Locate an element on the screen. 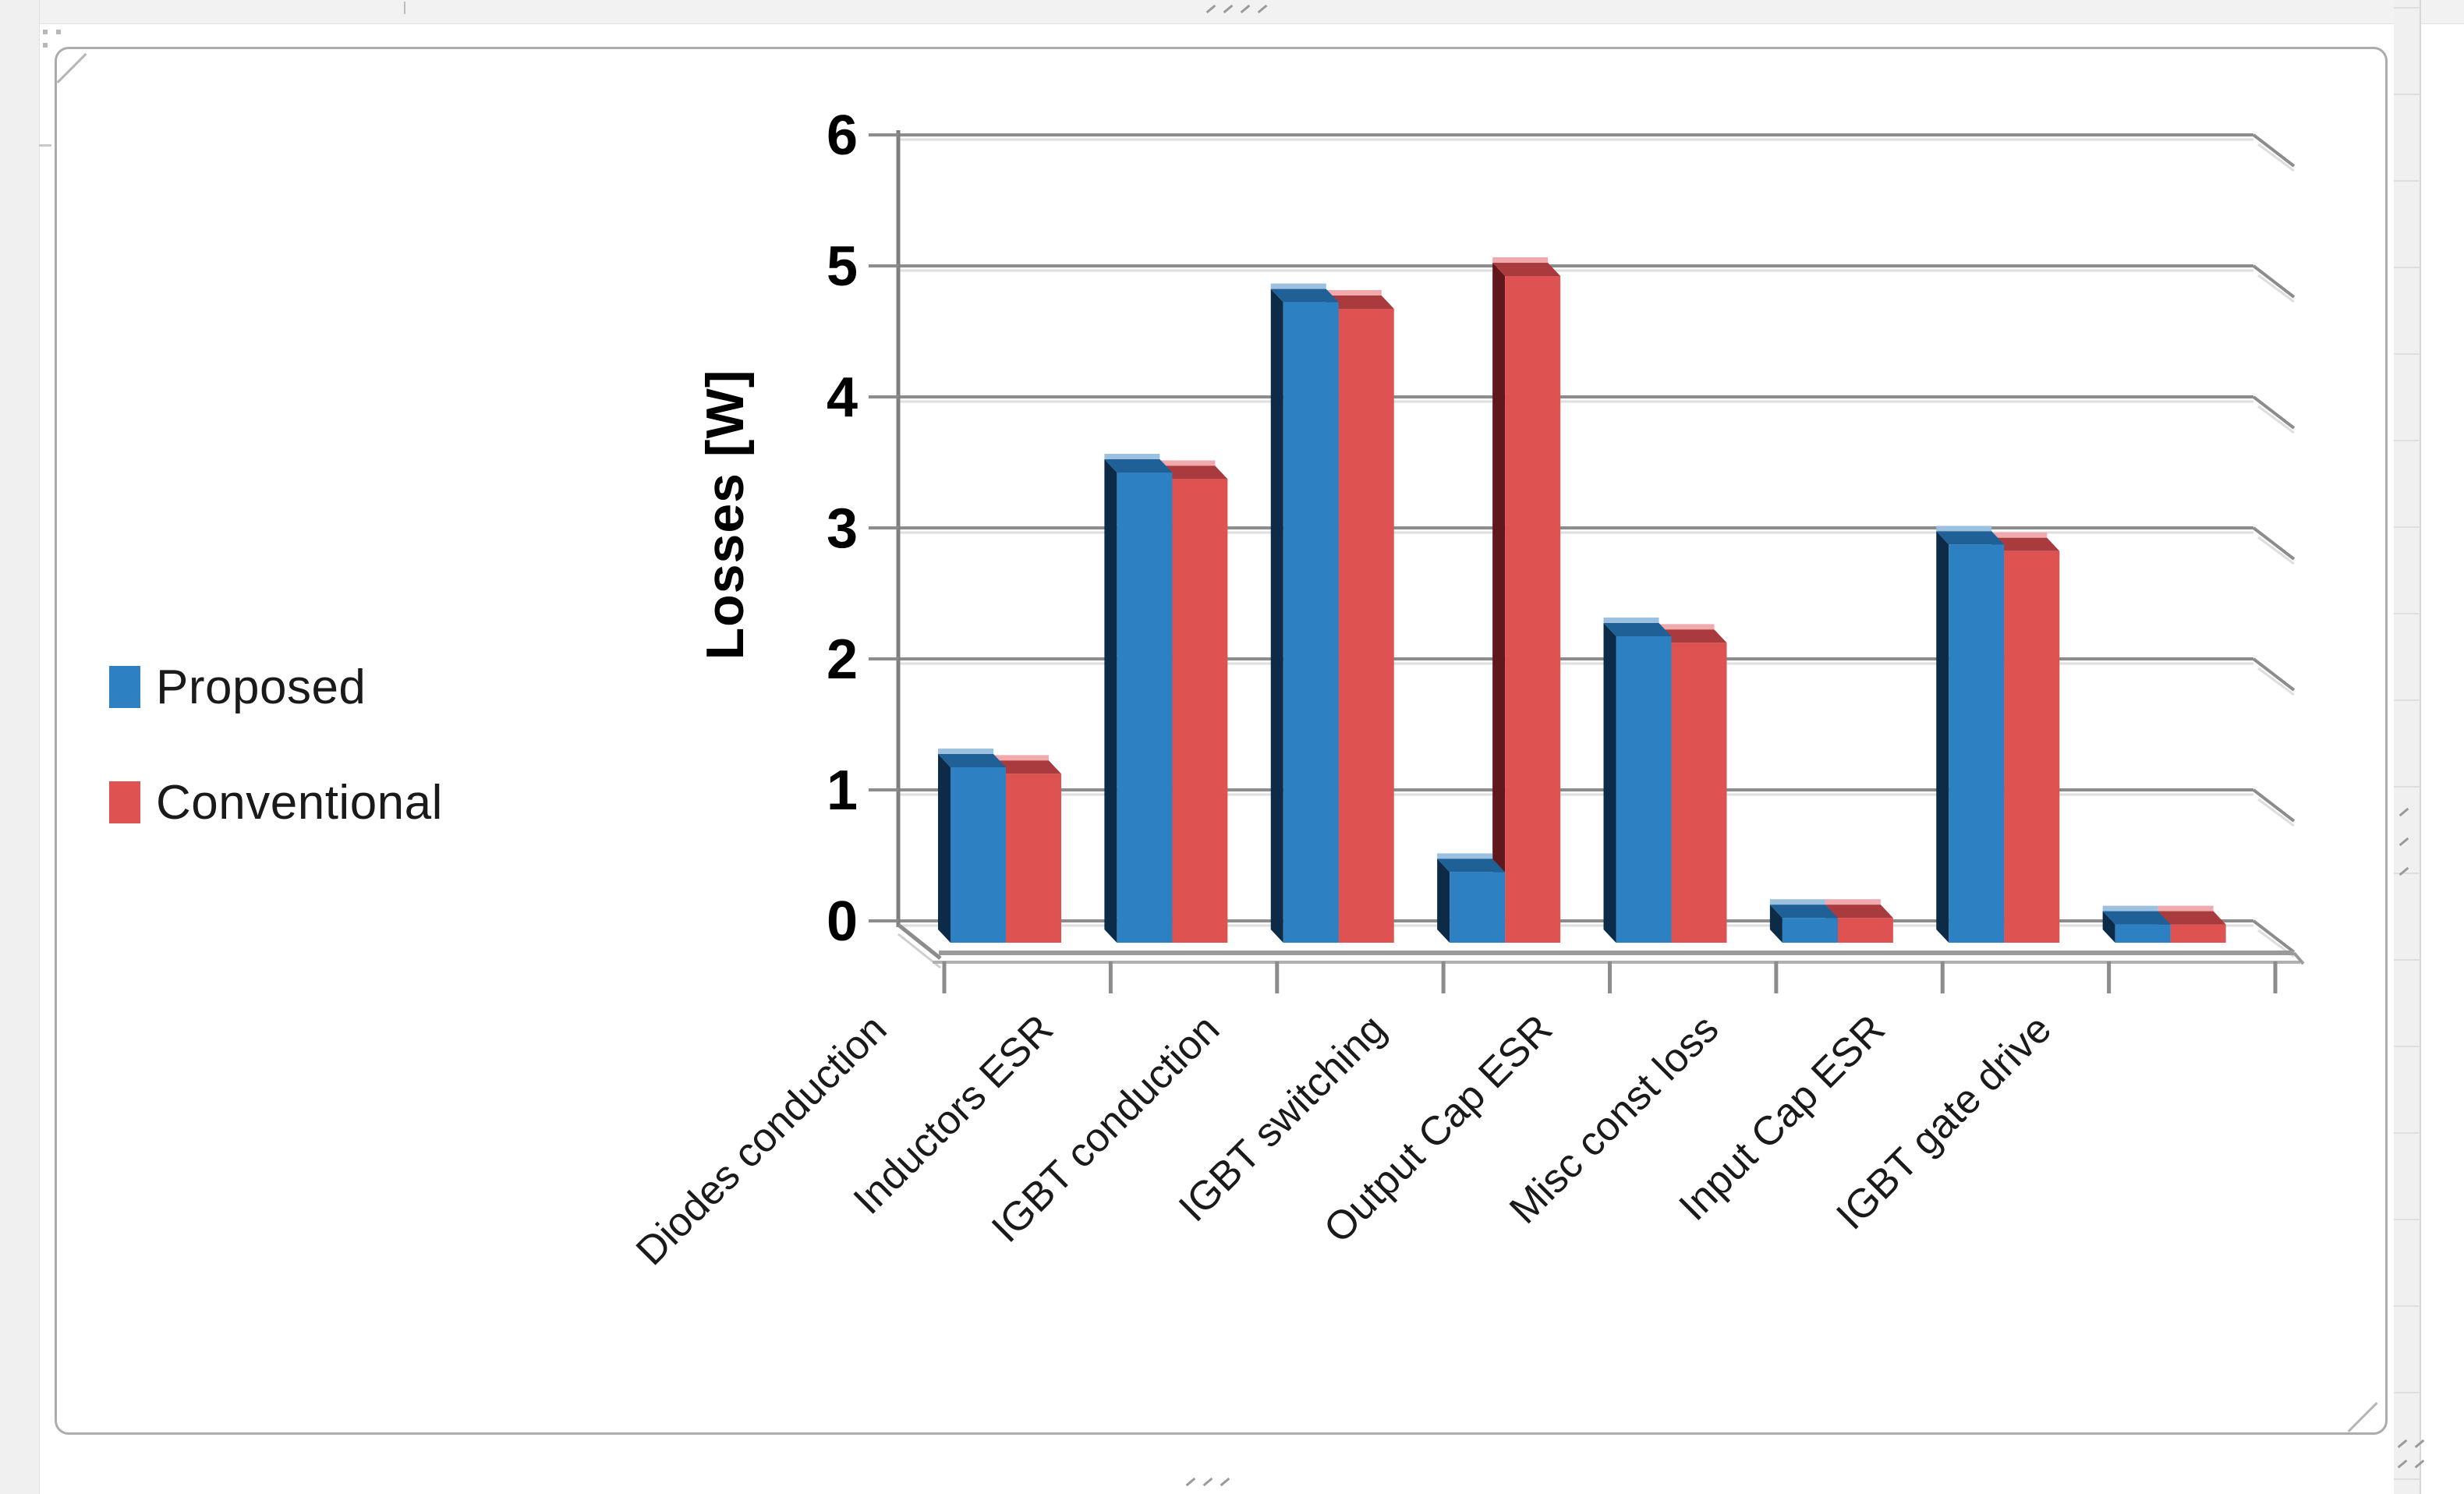 This screenshot has width=2464, height=1494. sheet-left-edge is located at coordinates (20, 747).